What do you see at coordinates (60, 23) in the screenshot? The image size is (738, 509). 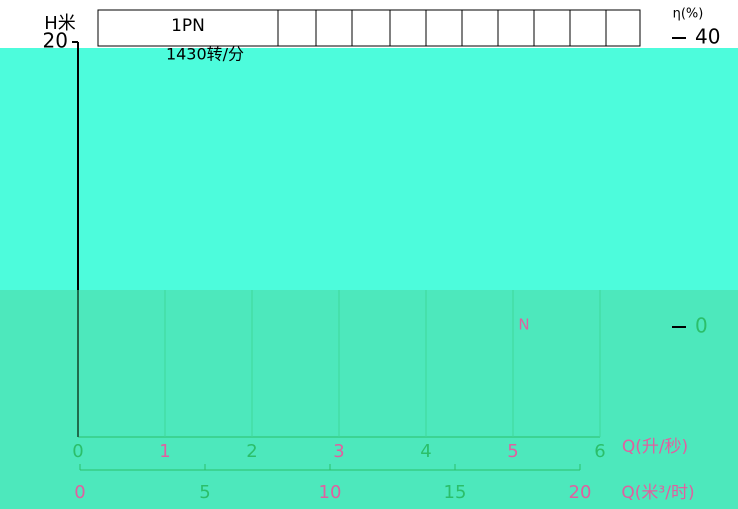 I see `y-axis-label: H米` at bounding box center [60, 23].